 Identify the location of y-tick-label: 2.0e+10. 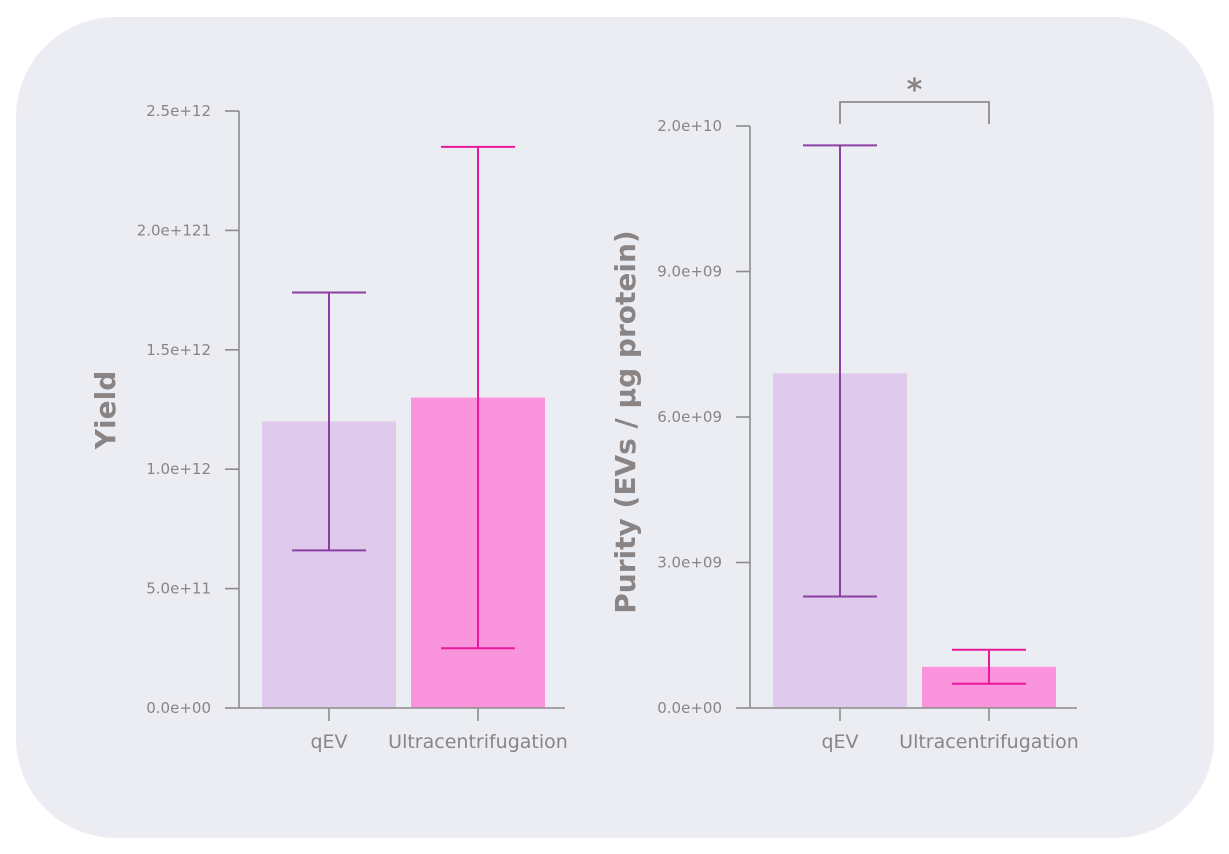
(689, 126).